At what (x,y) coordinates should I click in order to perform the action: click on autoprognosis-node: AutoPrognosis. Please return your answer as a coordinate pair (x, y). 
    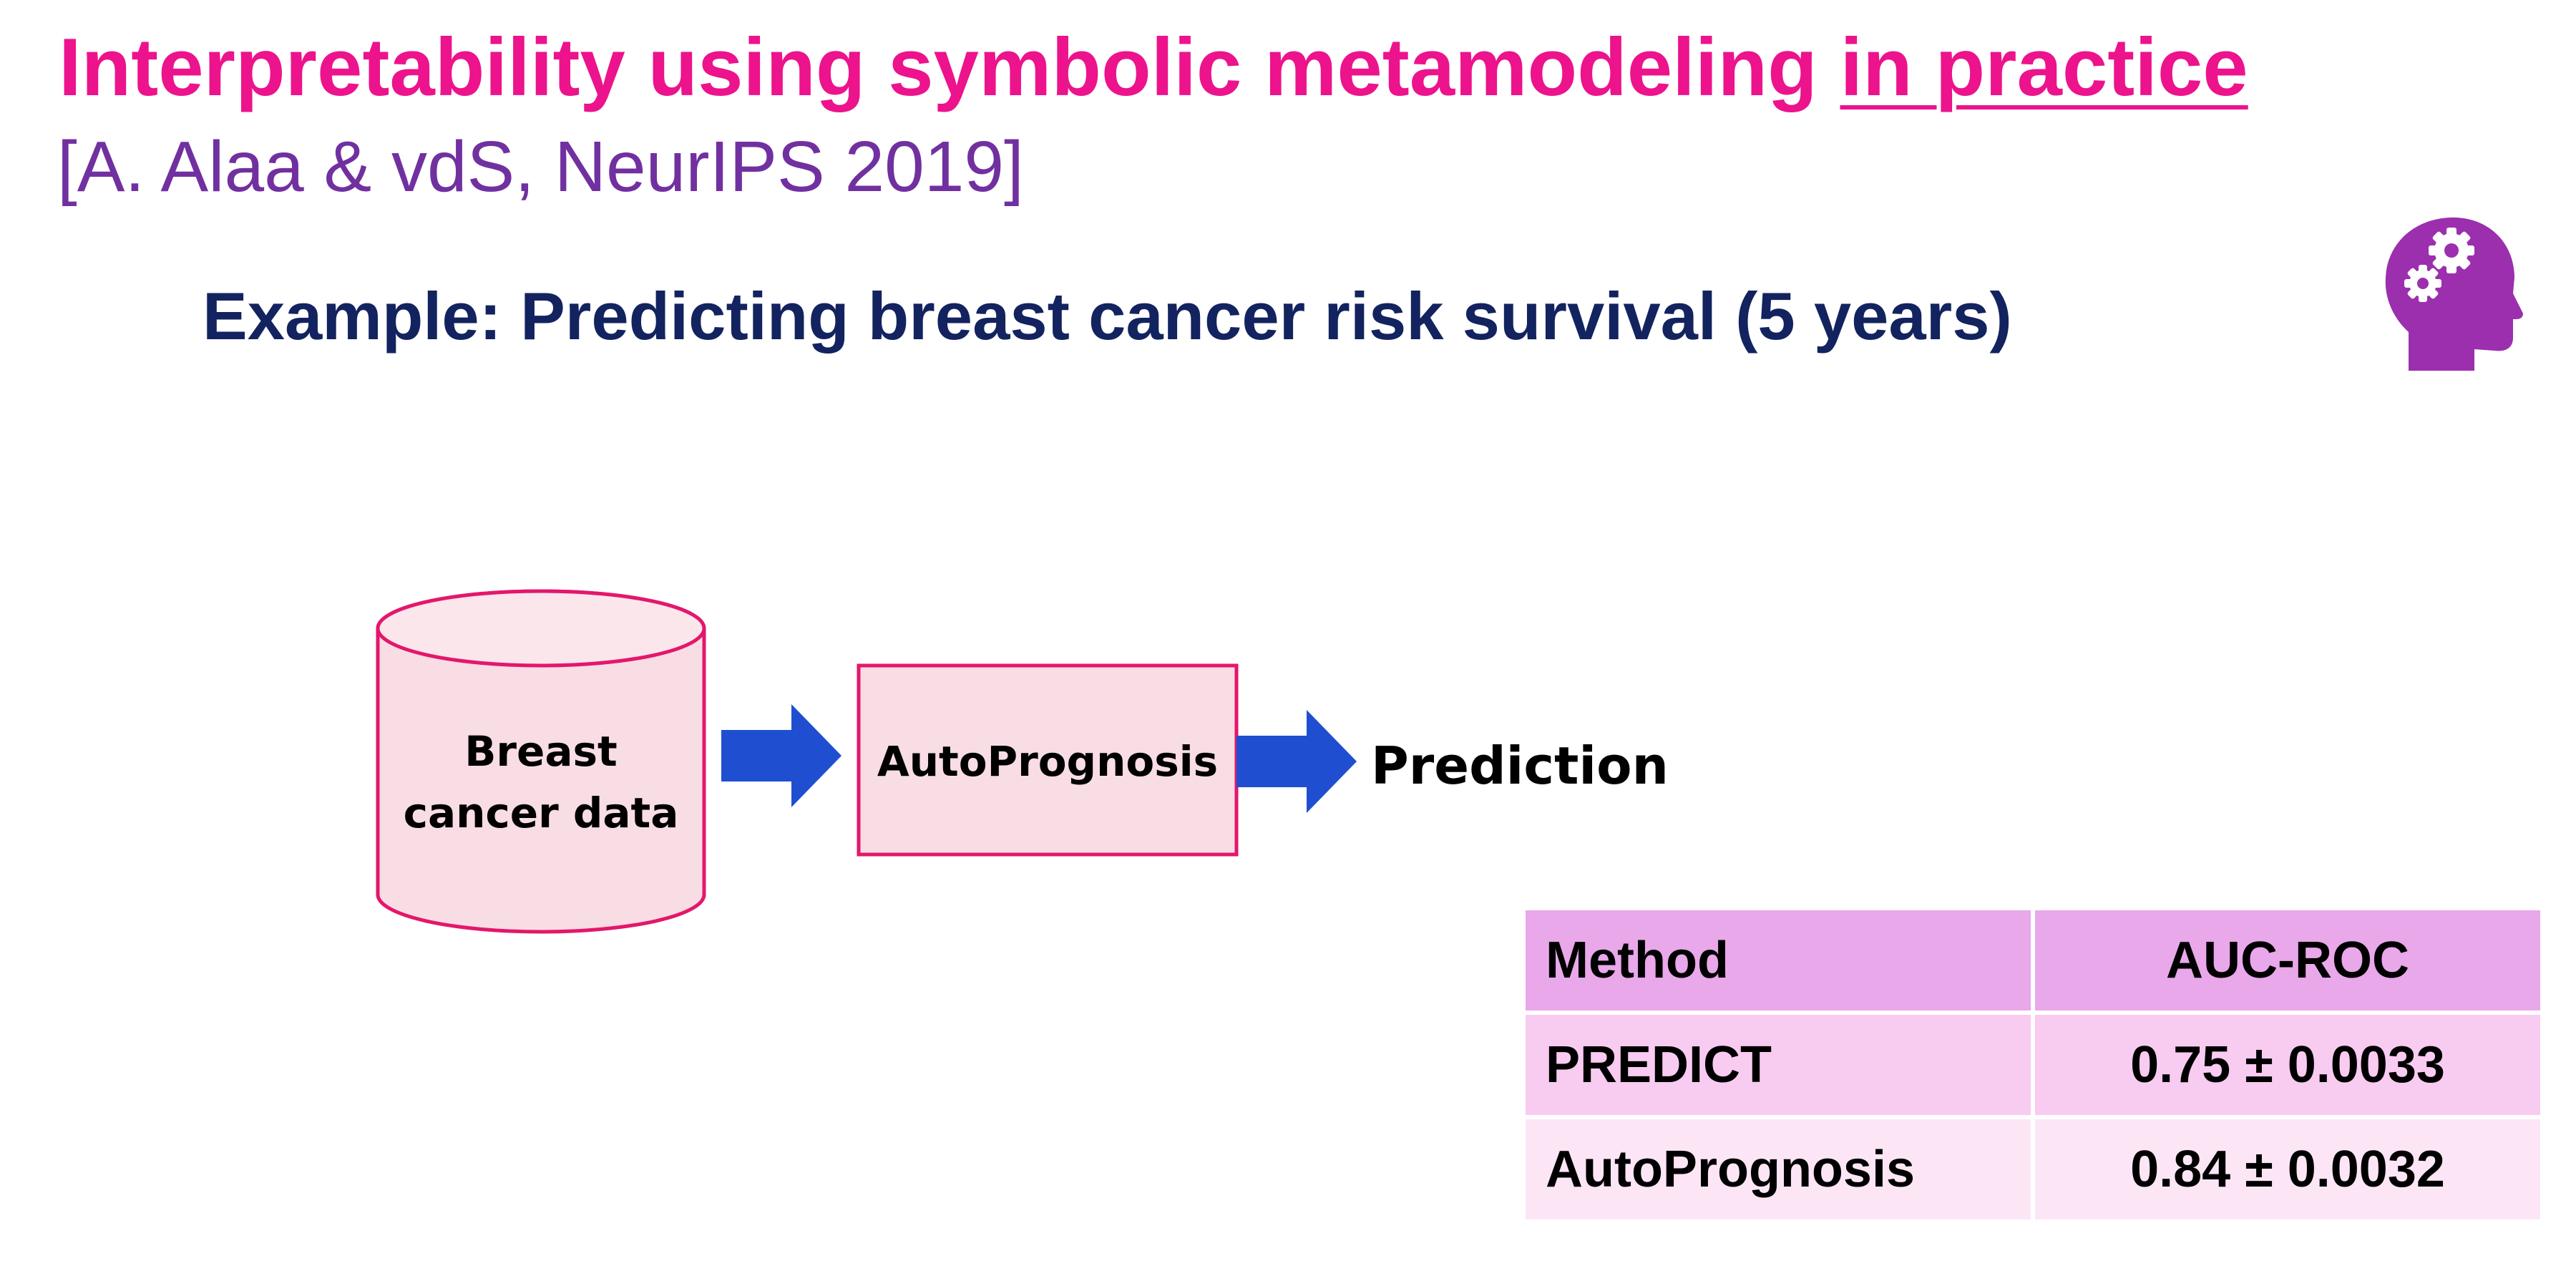
    Looking at the image, I should click on (1048, 760).